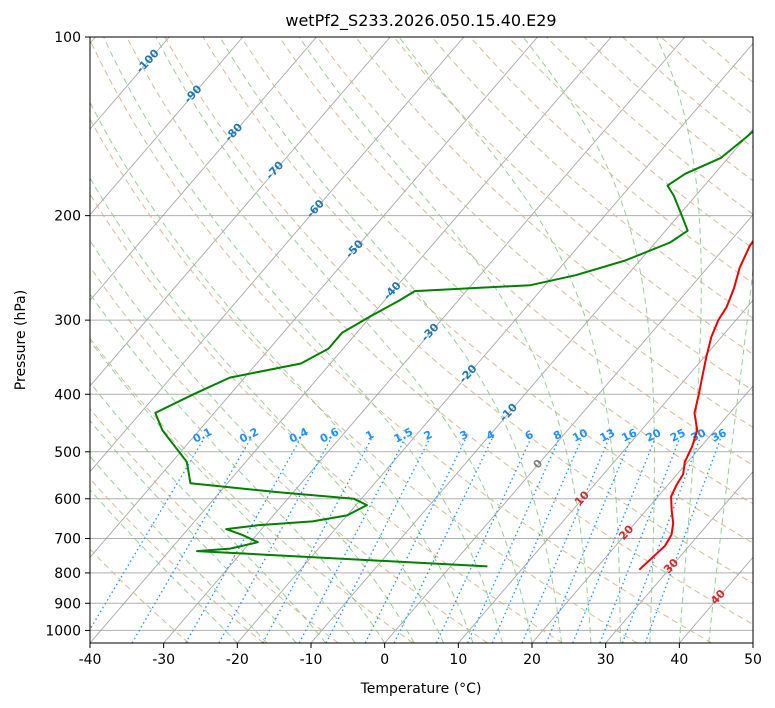 Image resolution: width=775 pixels, height=708 pixels. I want to click on x-tick-label: -20, so click(237, 660).